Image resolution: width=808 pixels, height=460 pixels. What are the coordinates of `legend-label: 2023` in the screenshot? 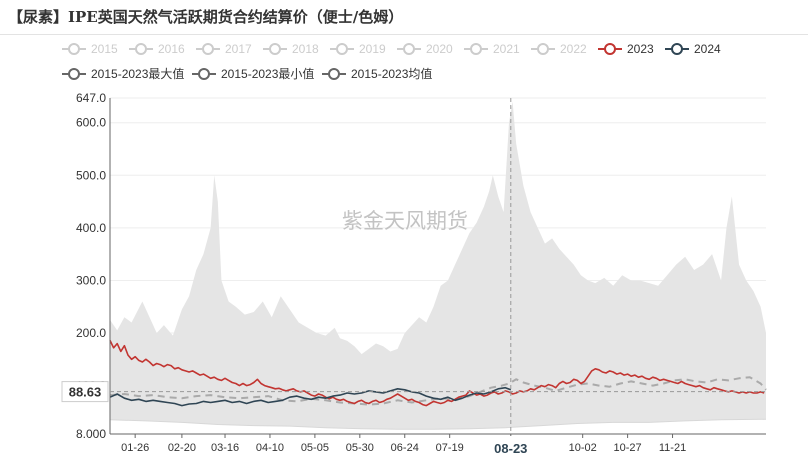 It's located at (640, 49).